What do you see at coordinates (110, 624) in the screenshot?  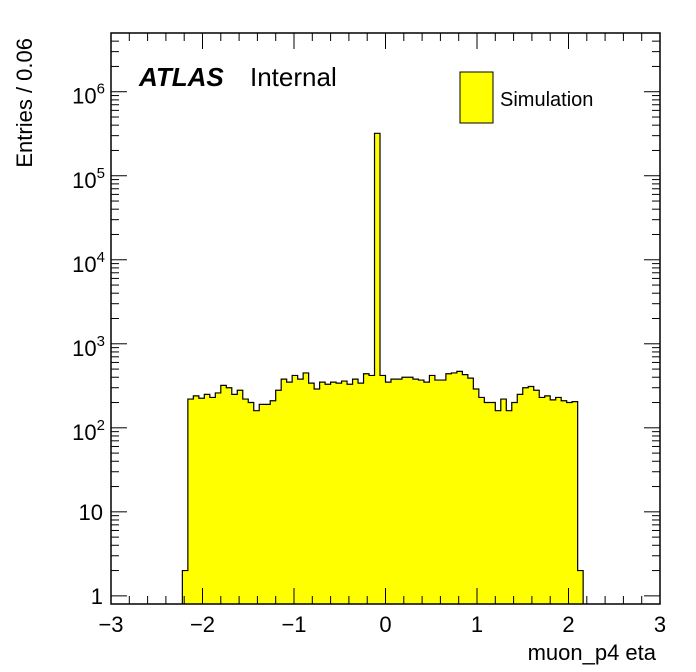 I see `x-tick-label: −3` at bounding box center [110, 624].